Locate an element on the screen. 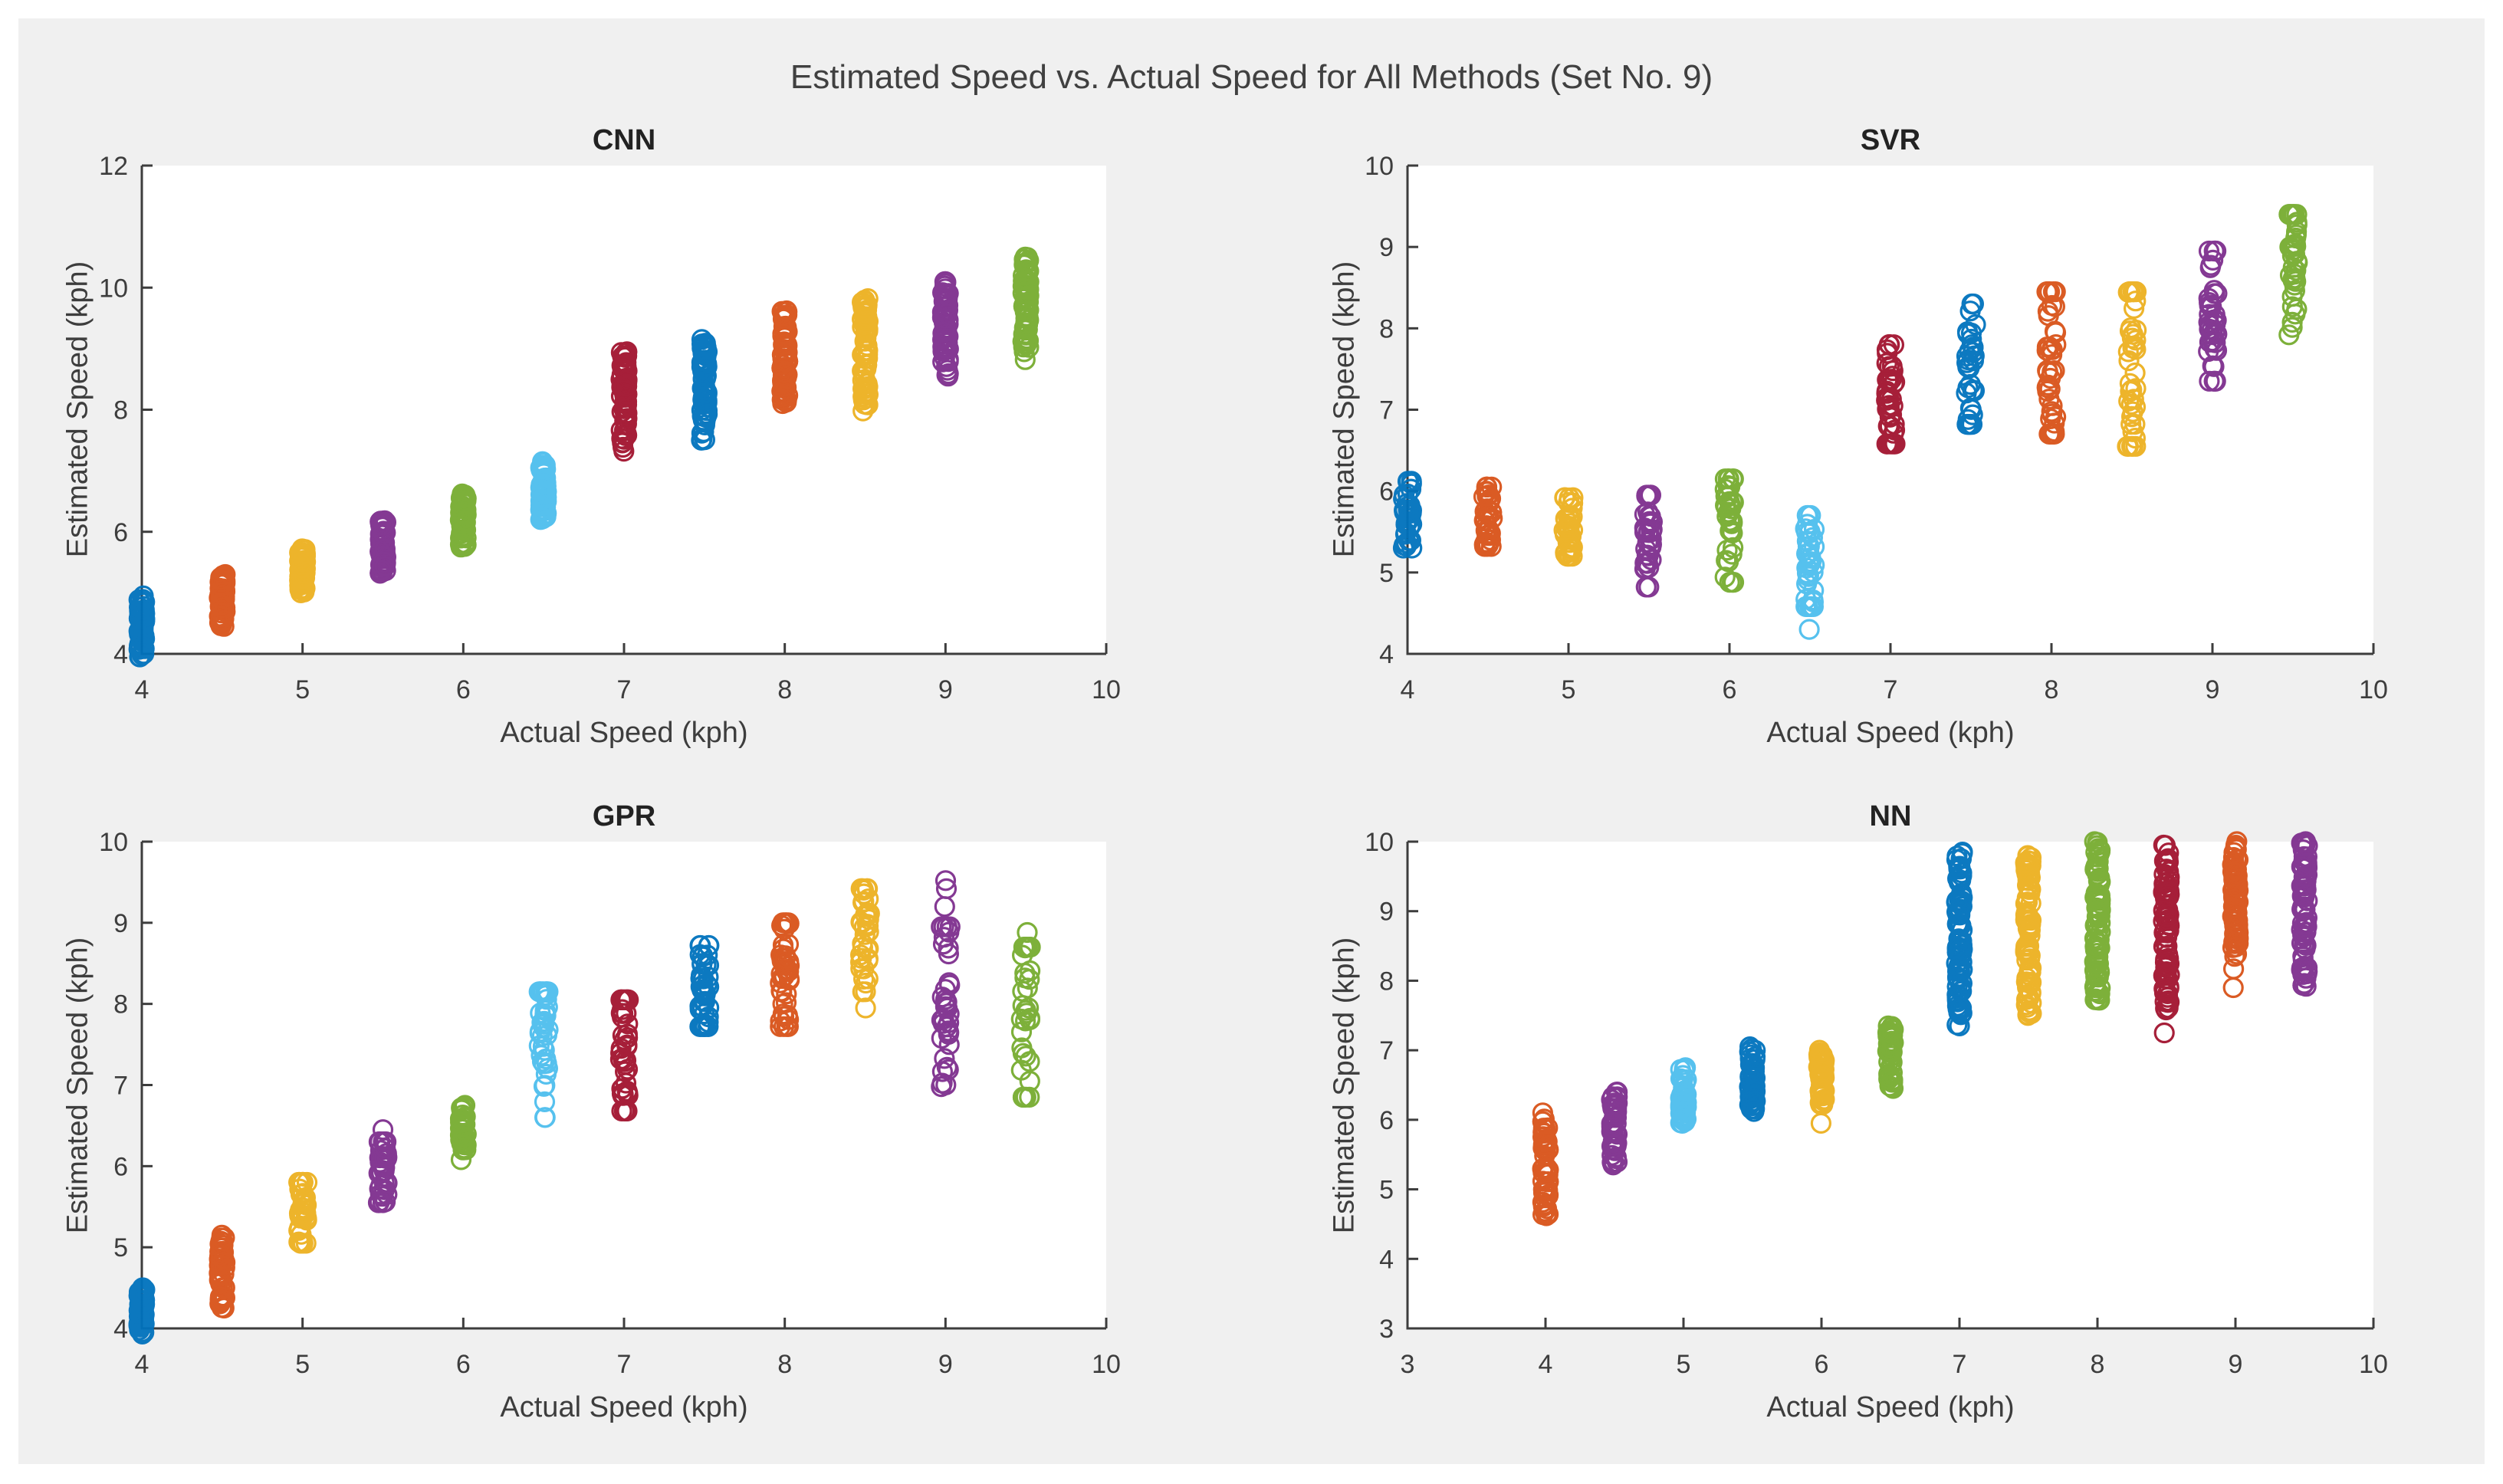 The width and height of the screenshot is (2503, 1484). x-axis-label-cnn: Actual Speed (kph) is located at coordinates (624, 733).